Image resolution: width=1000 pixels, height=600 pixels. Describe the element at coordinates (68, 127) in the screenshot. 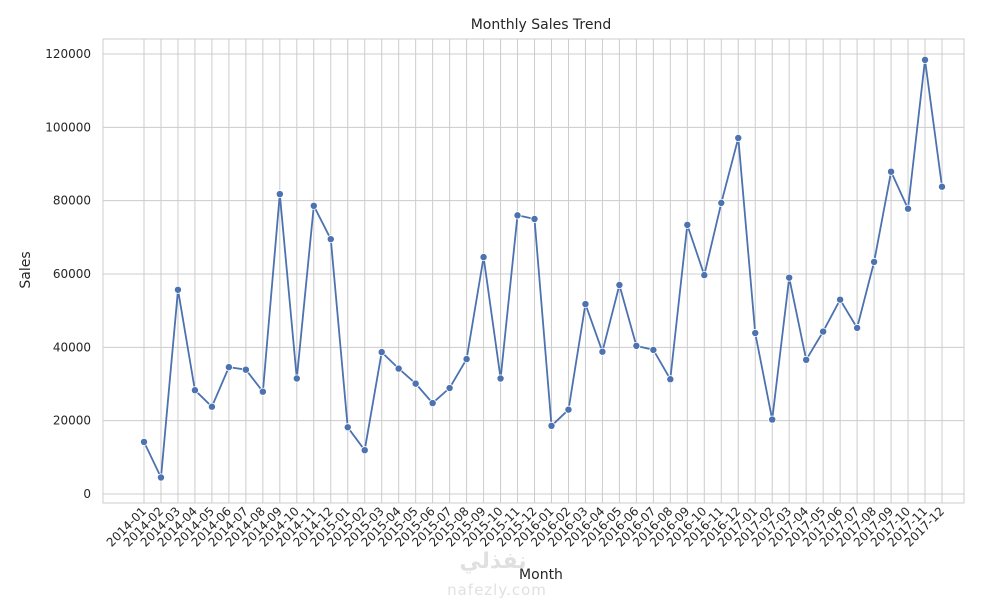

I see `y-tick-label: 100000` at that location.